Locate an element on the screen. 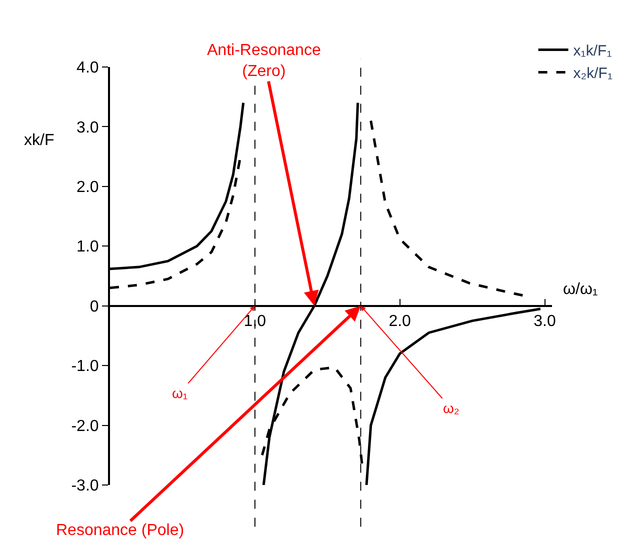 This screenshot has height=539, width=630. annotation: Resonance (Pole) is located at coordinates (120, 530).